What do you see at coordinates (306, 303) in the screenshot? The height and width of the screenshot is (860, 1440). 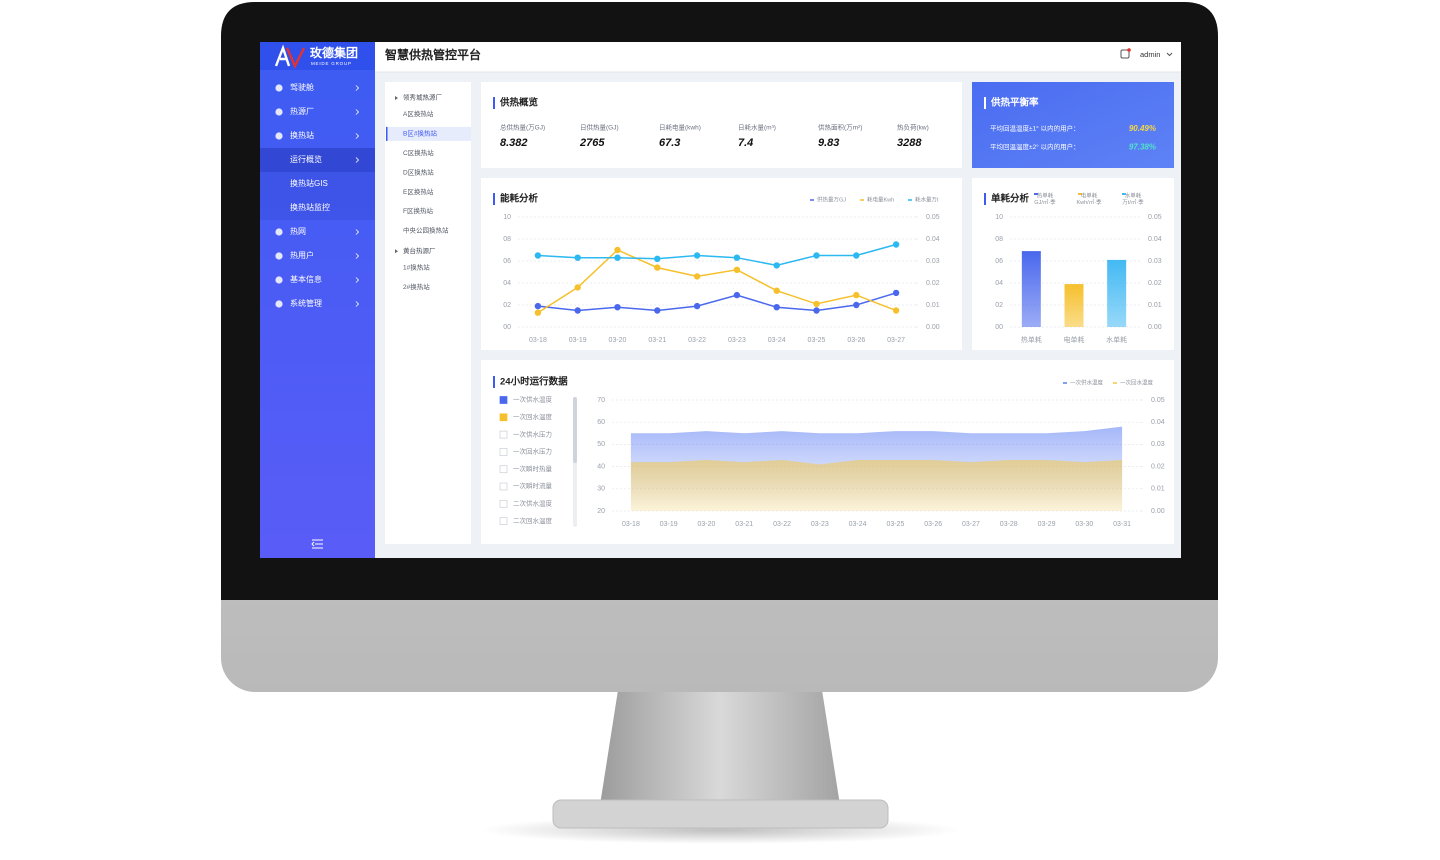 I see `menu-item: 系统管理` at bounding box center [306, 303].